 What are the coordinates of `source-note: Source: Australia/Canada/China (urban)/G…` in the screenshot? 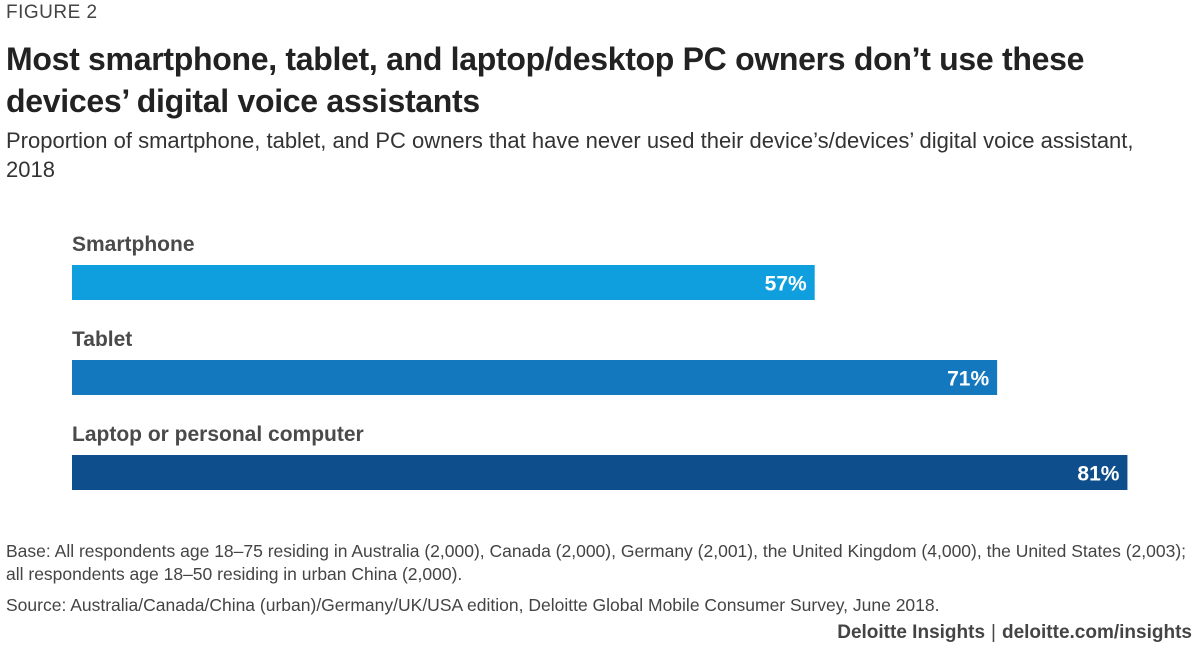 It's located at (473, 605).